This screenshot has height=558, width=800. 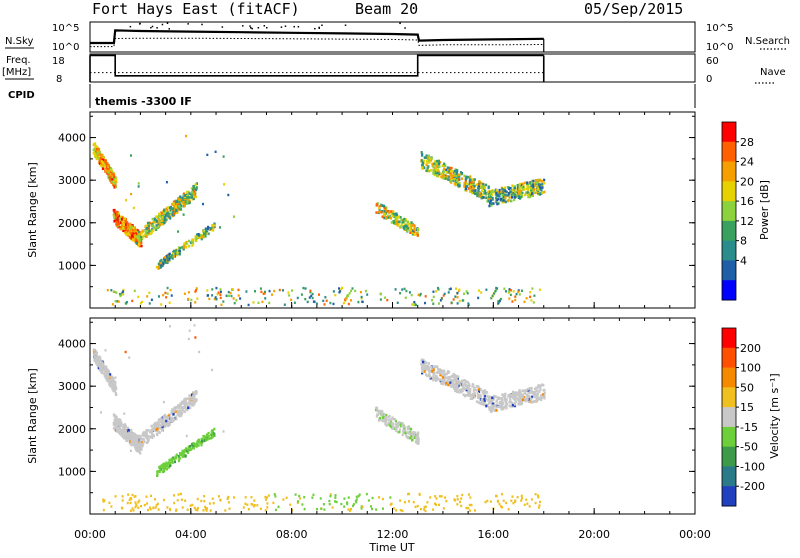 What do you see at coordinates (774, 415) in the screenshot?
I see `velocity-colorbar-label: Velocity [m s⁻¹]` at bounding box center [774, 415].